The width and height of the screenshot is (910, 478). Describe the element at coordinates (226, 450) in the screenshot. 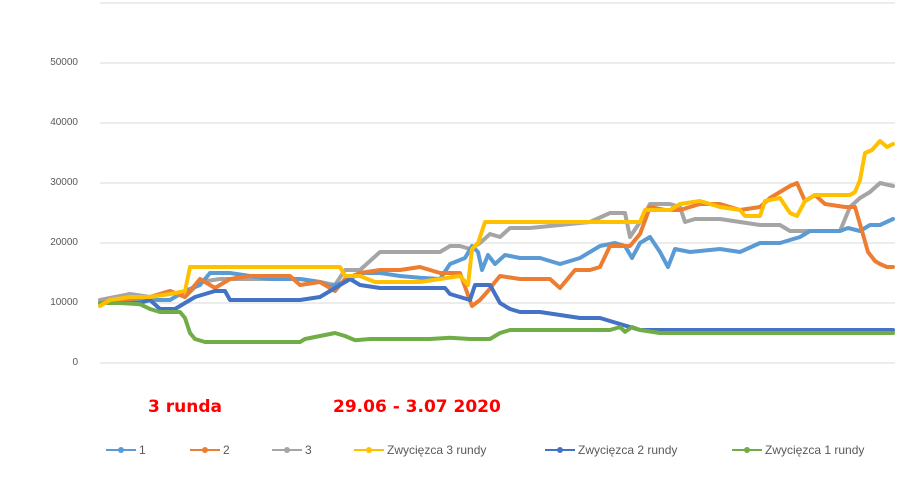

I see `legend-label: 2` at that location.